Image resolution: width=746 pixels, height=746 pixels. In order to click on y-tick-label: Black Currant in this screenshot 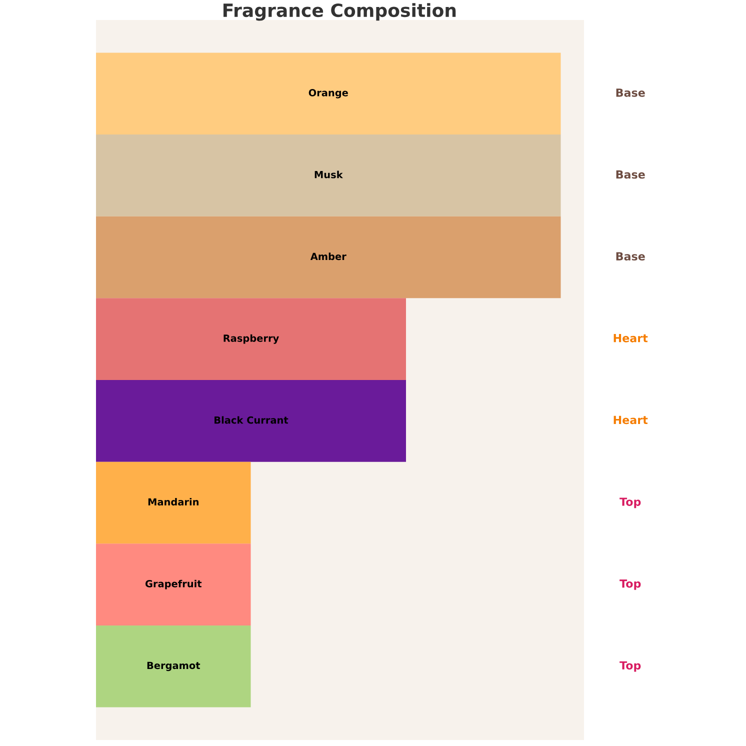, I will do `click(251, 420)`.